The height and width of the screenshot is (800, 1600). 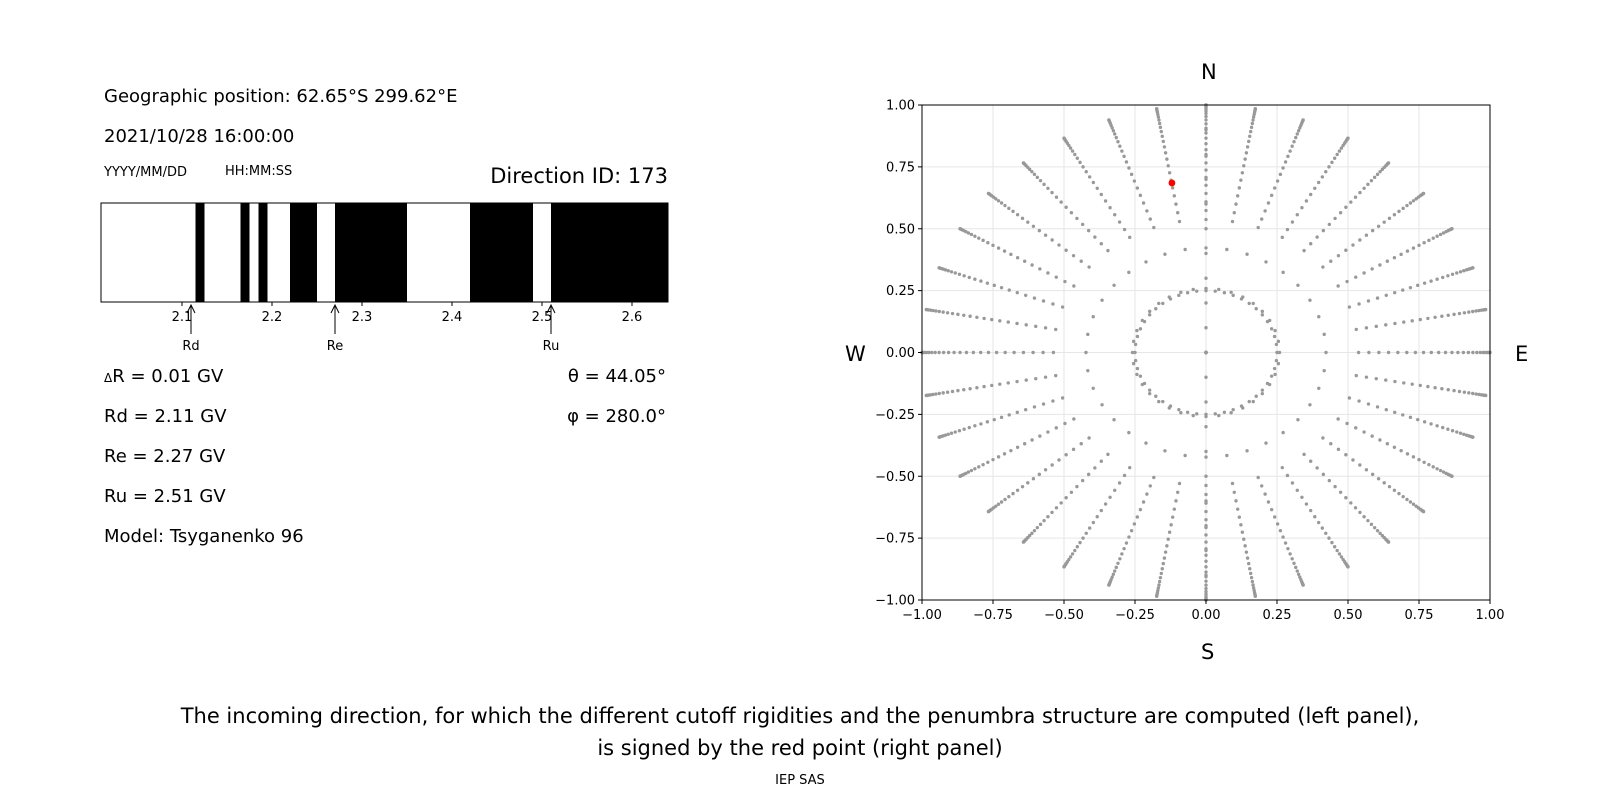 I want to click on y-tick-label: −0.50, so click(x=895, y=477).